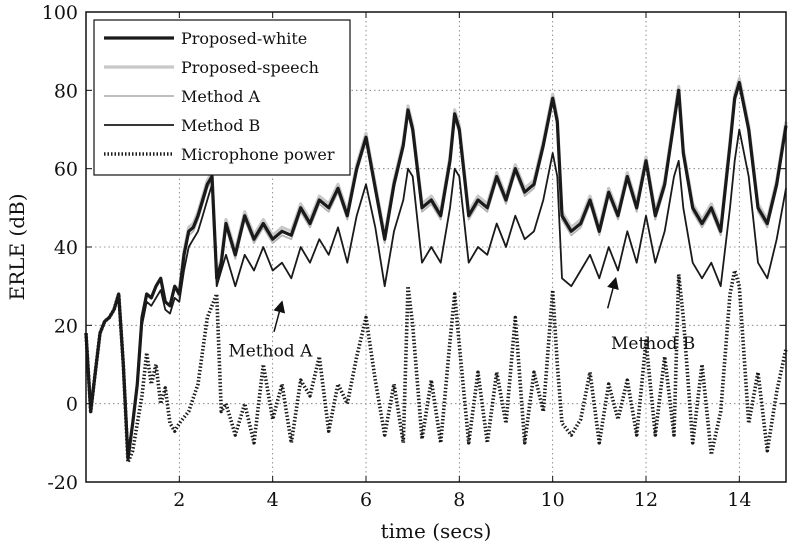  What do you see at coordinates (646, 500) in the screenshot?
I see `x-tick-label: 12` at bounding box center [646, 500].